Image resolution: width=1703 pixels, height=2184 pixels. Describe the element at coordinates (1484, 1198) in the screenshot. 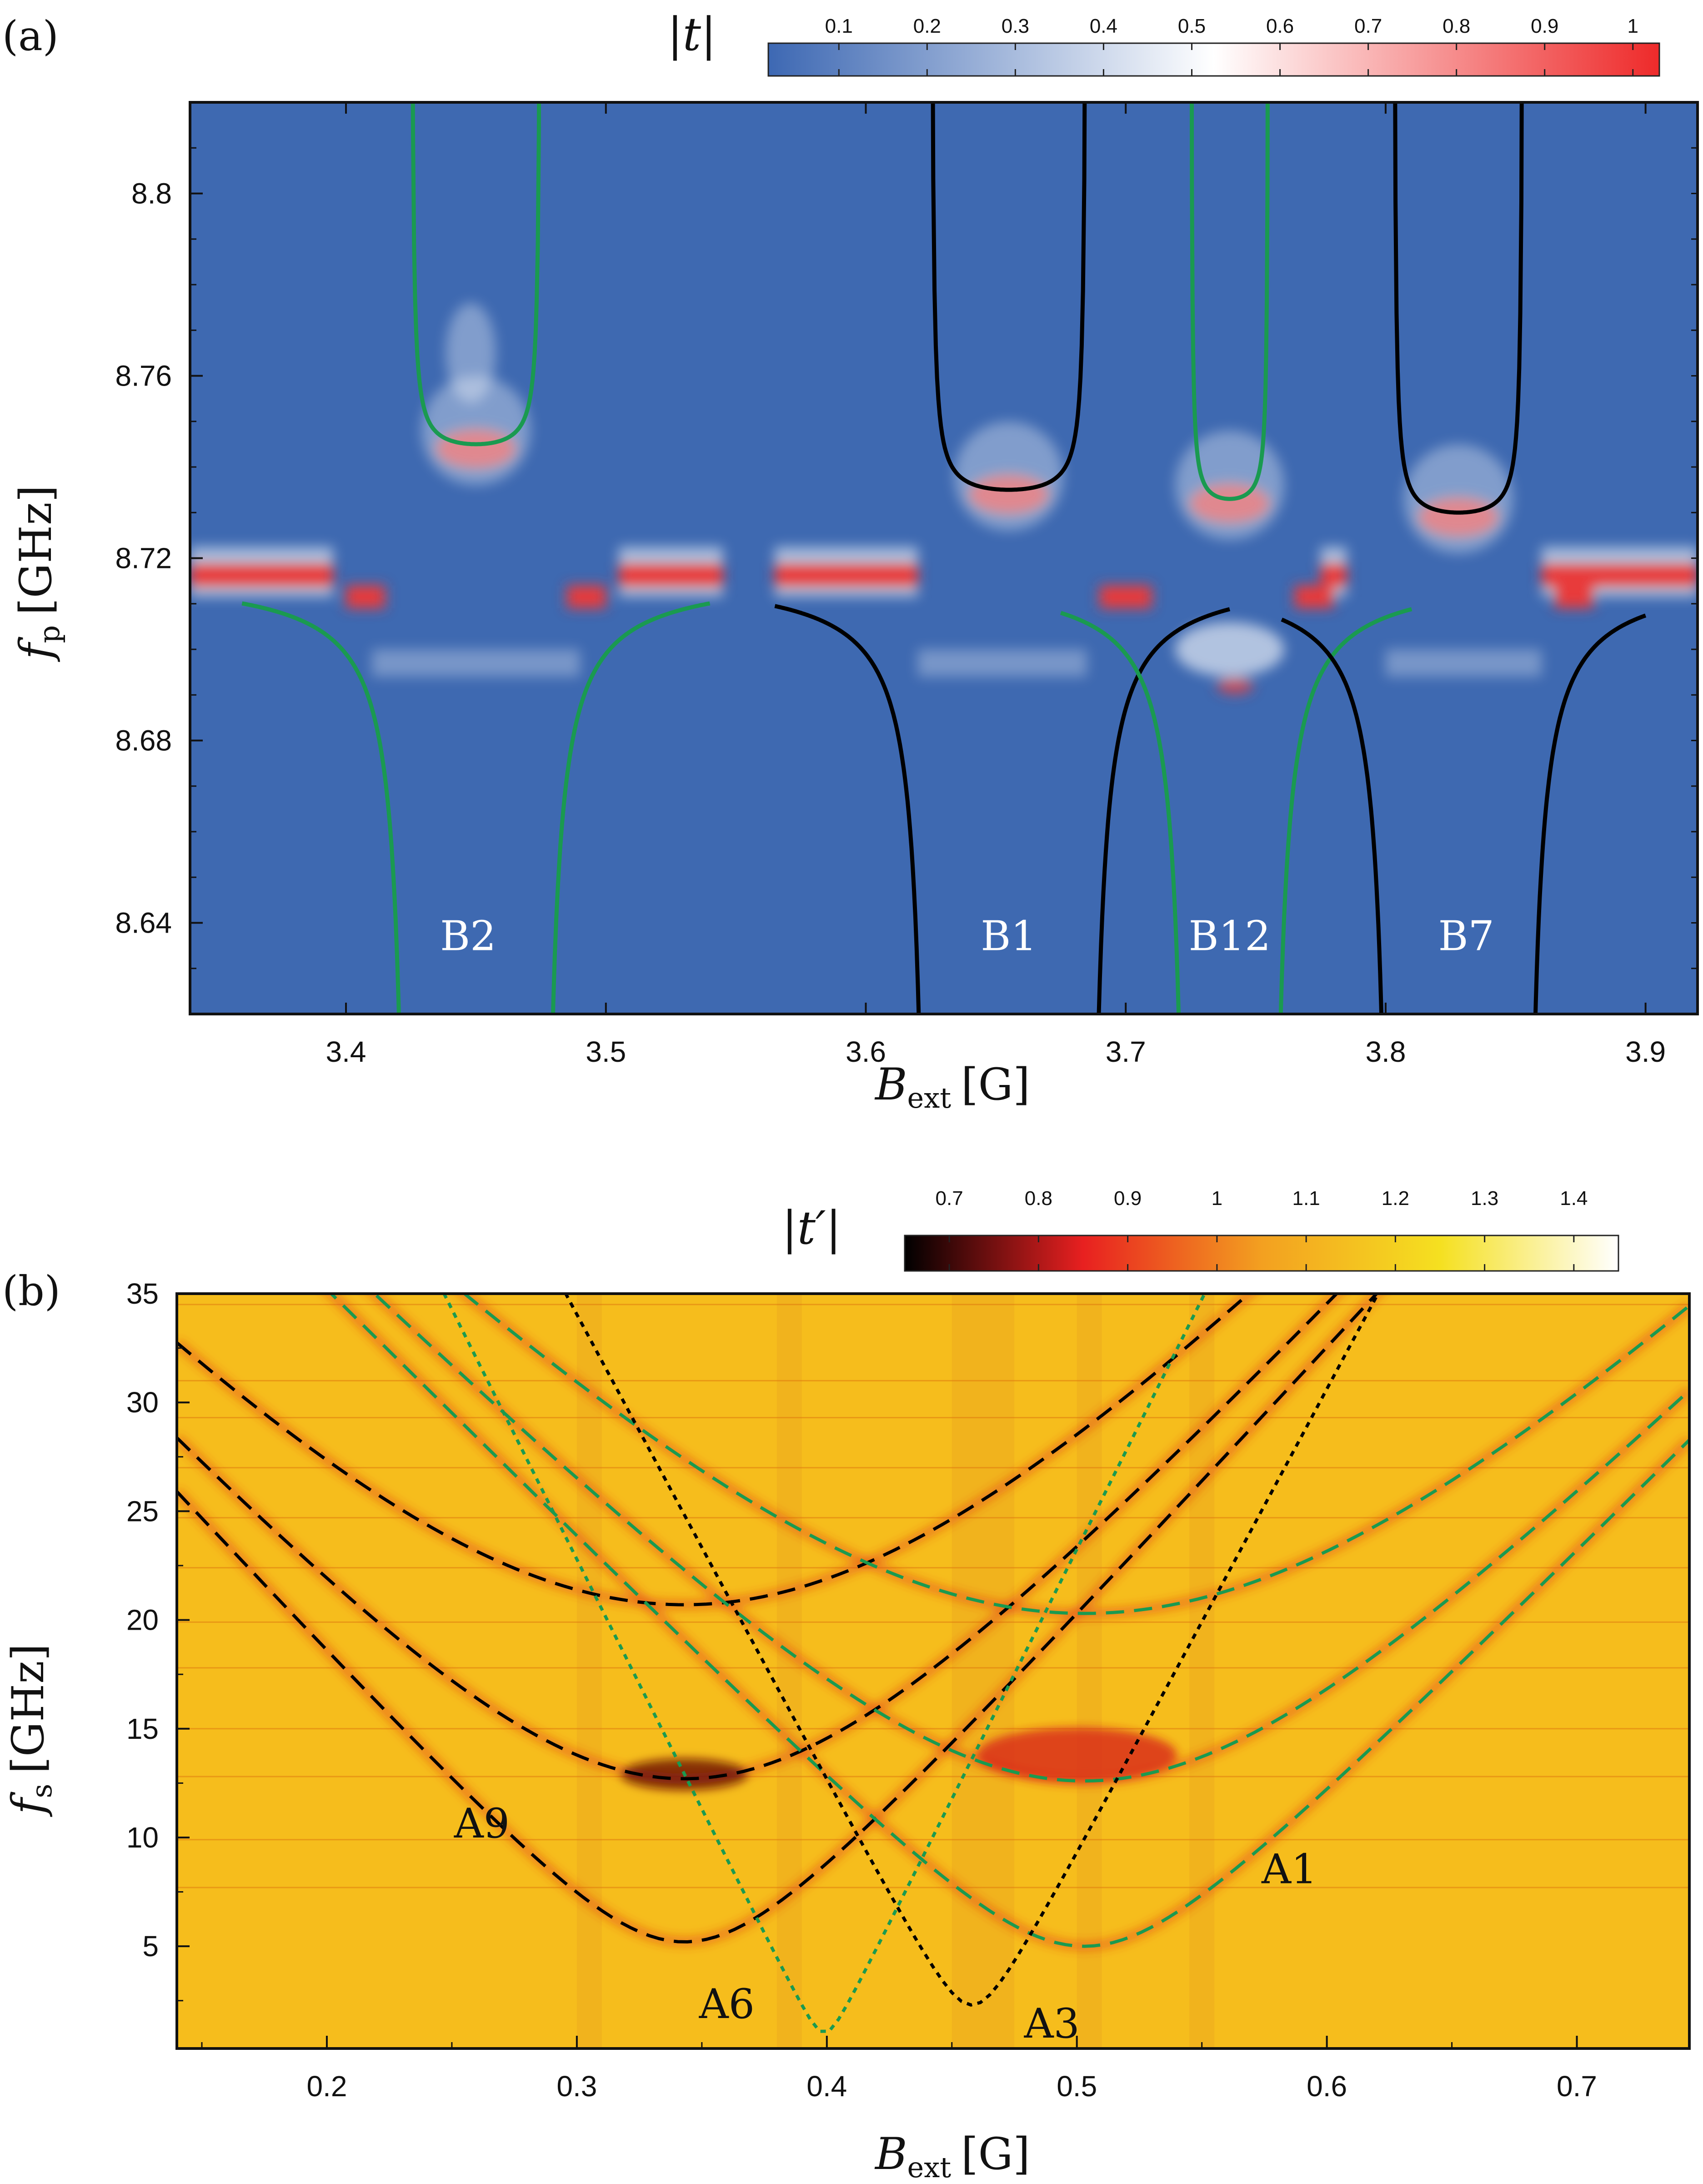

I see `colorbar-b-tick-label: 1.3` at that location.